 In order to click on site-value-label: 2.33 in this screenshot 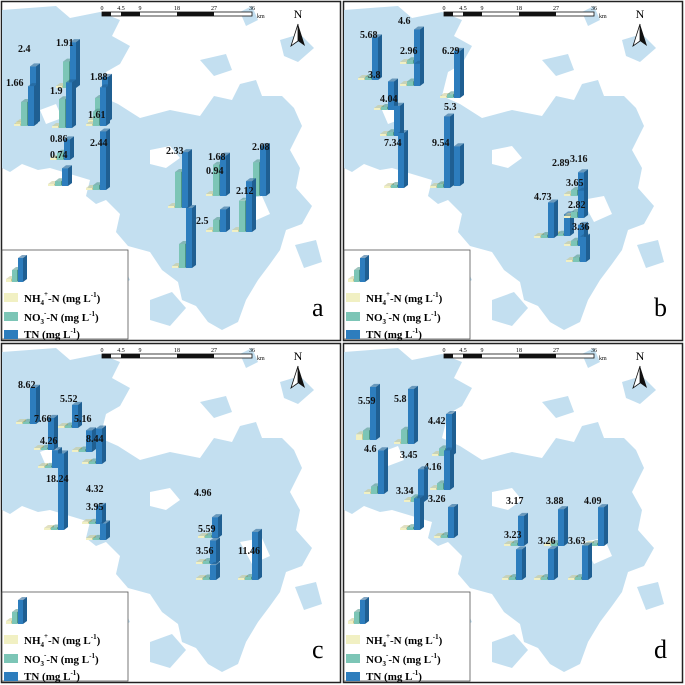, I will do `click(175, 151)`.